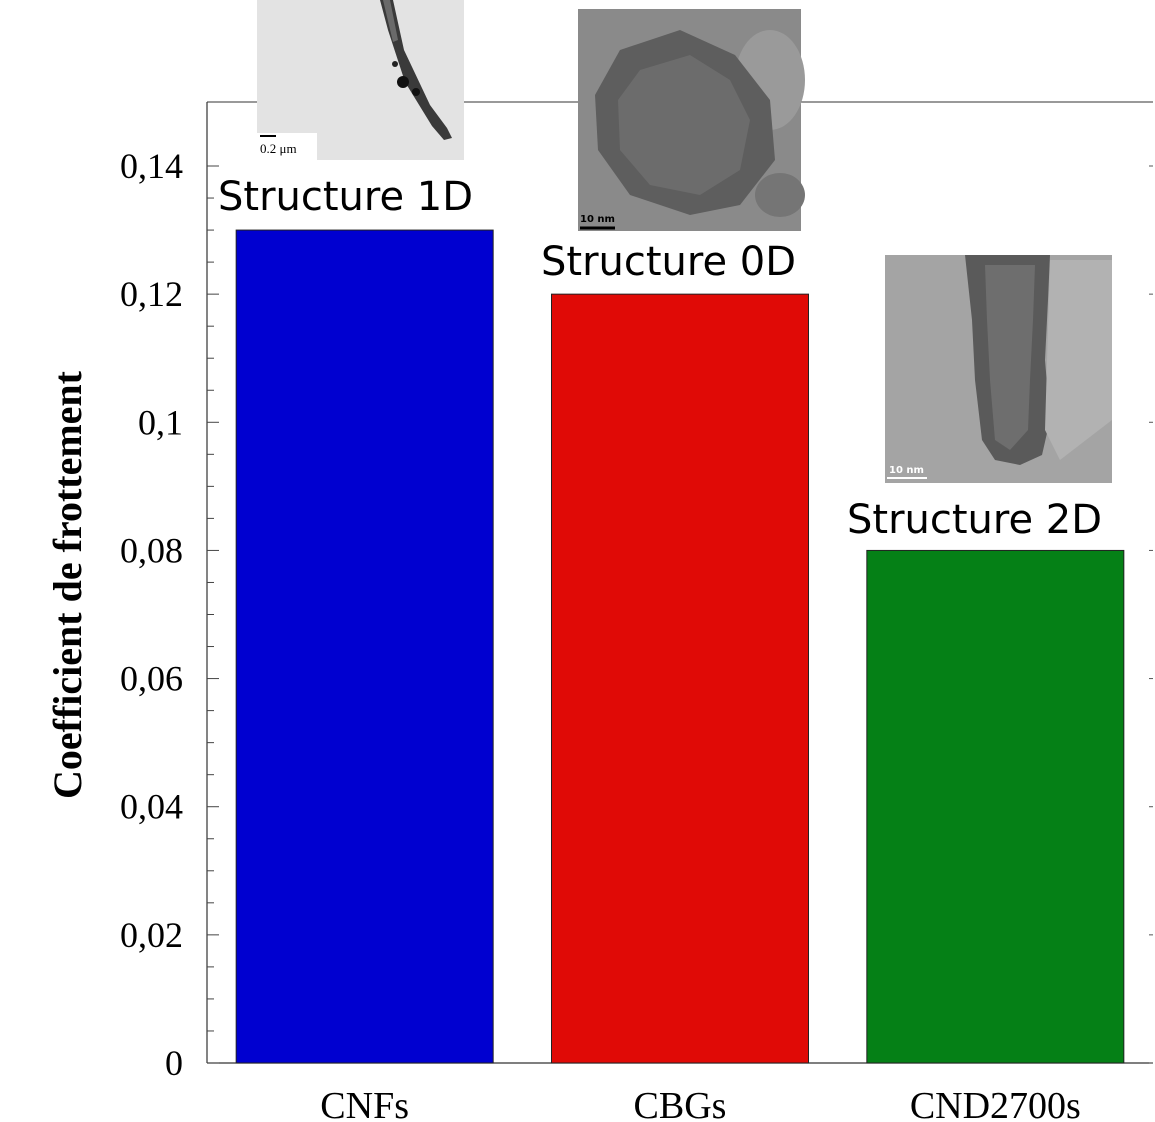  Describe the element at coordinates (995, 1103) in the screenshot. I see `x-category-label: CND2700s` at that location.